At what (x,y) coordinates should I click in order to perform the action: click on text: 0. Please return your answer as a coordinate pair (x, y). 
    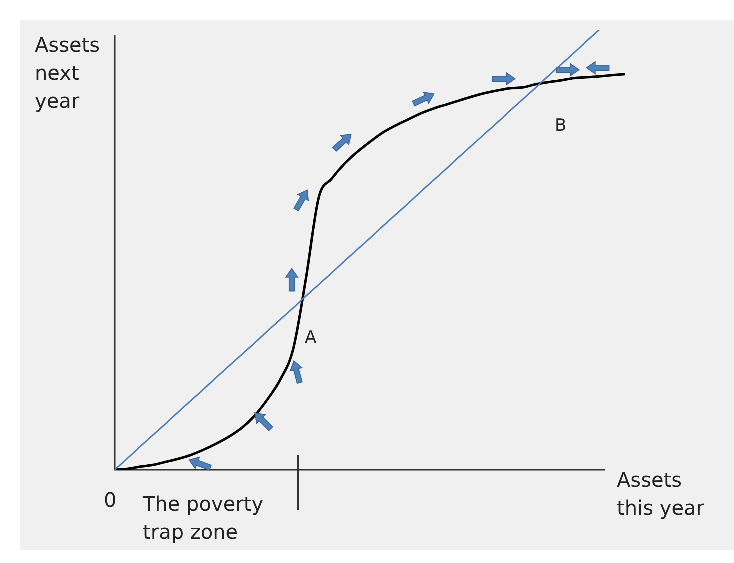
    Looking at the image, I should click on (110, 500).